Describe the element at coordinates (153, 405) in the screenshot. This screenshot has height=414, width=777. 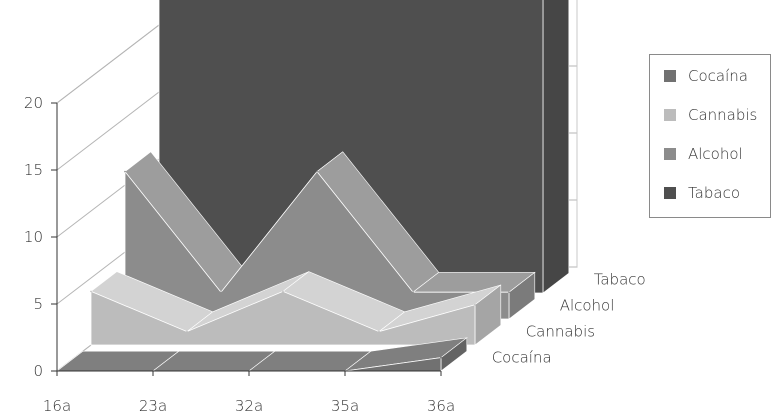
I see `x-tick-label-1: 23a` at that location.